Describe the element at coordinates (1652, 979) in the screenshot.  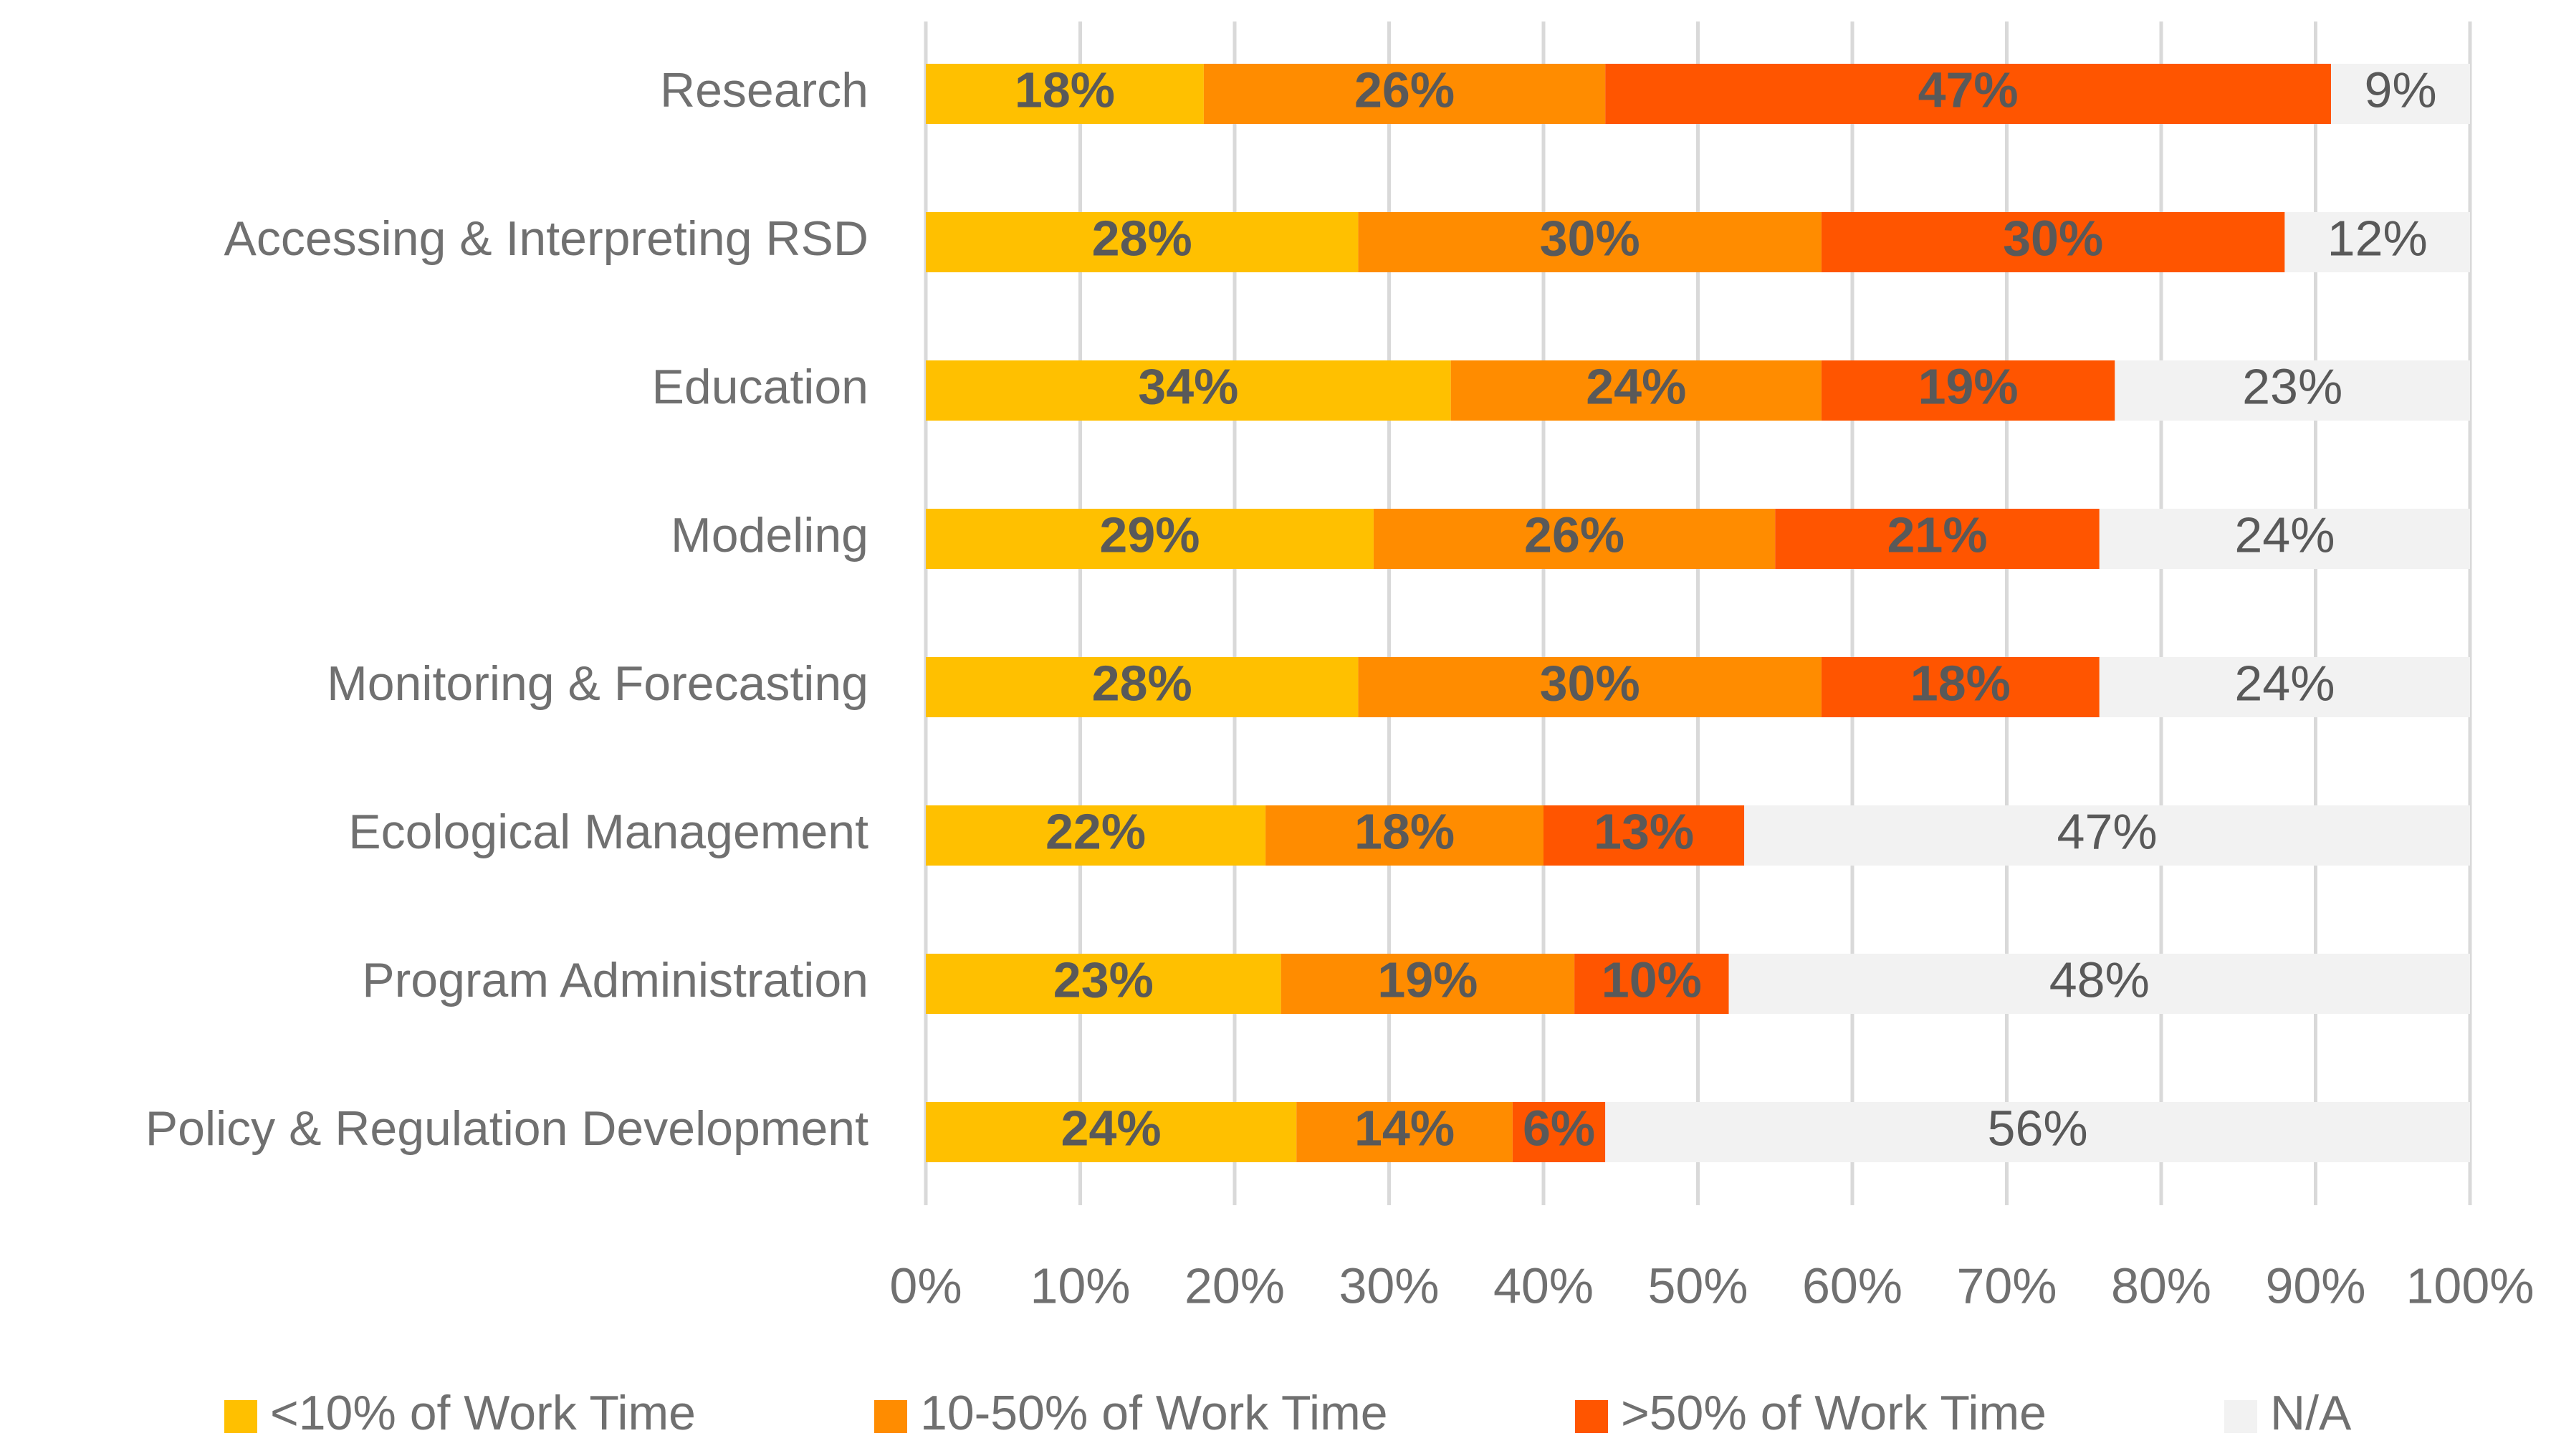
I see `bar-label-program-administration-50-of-work-time: 10%` at that location.